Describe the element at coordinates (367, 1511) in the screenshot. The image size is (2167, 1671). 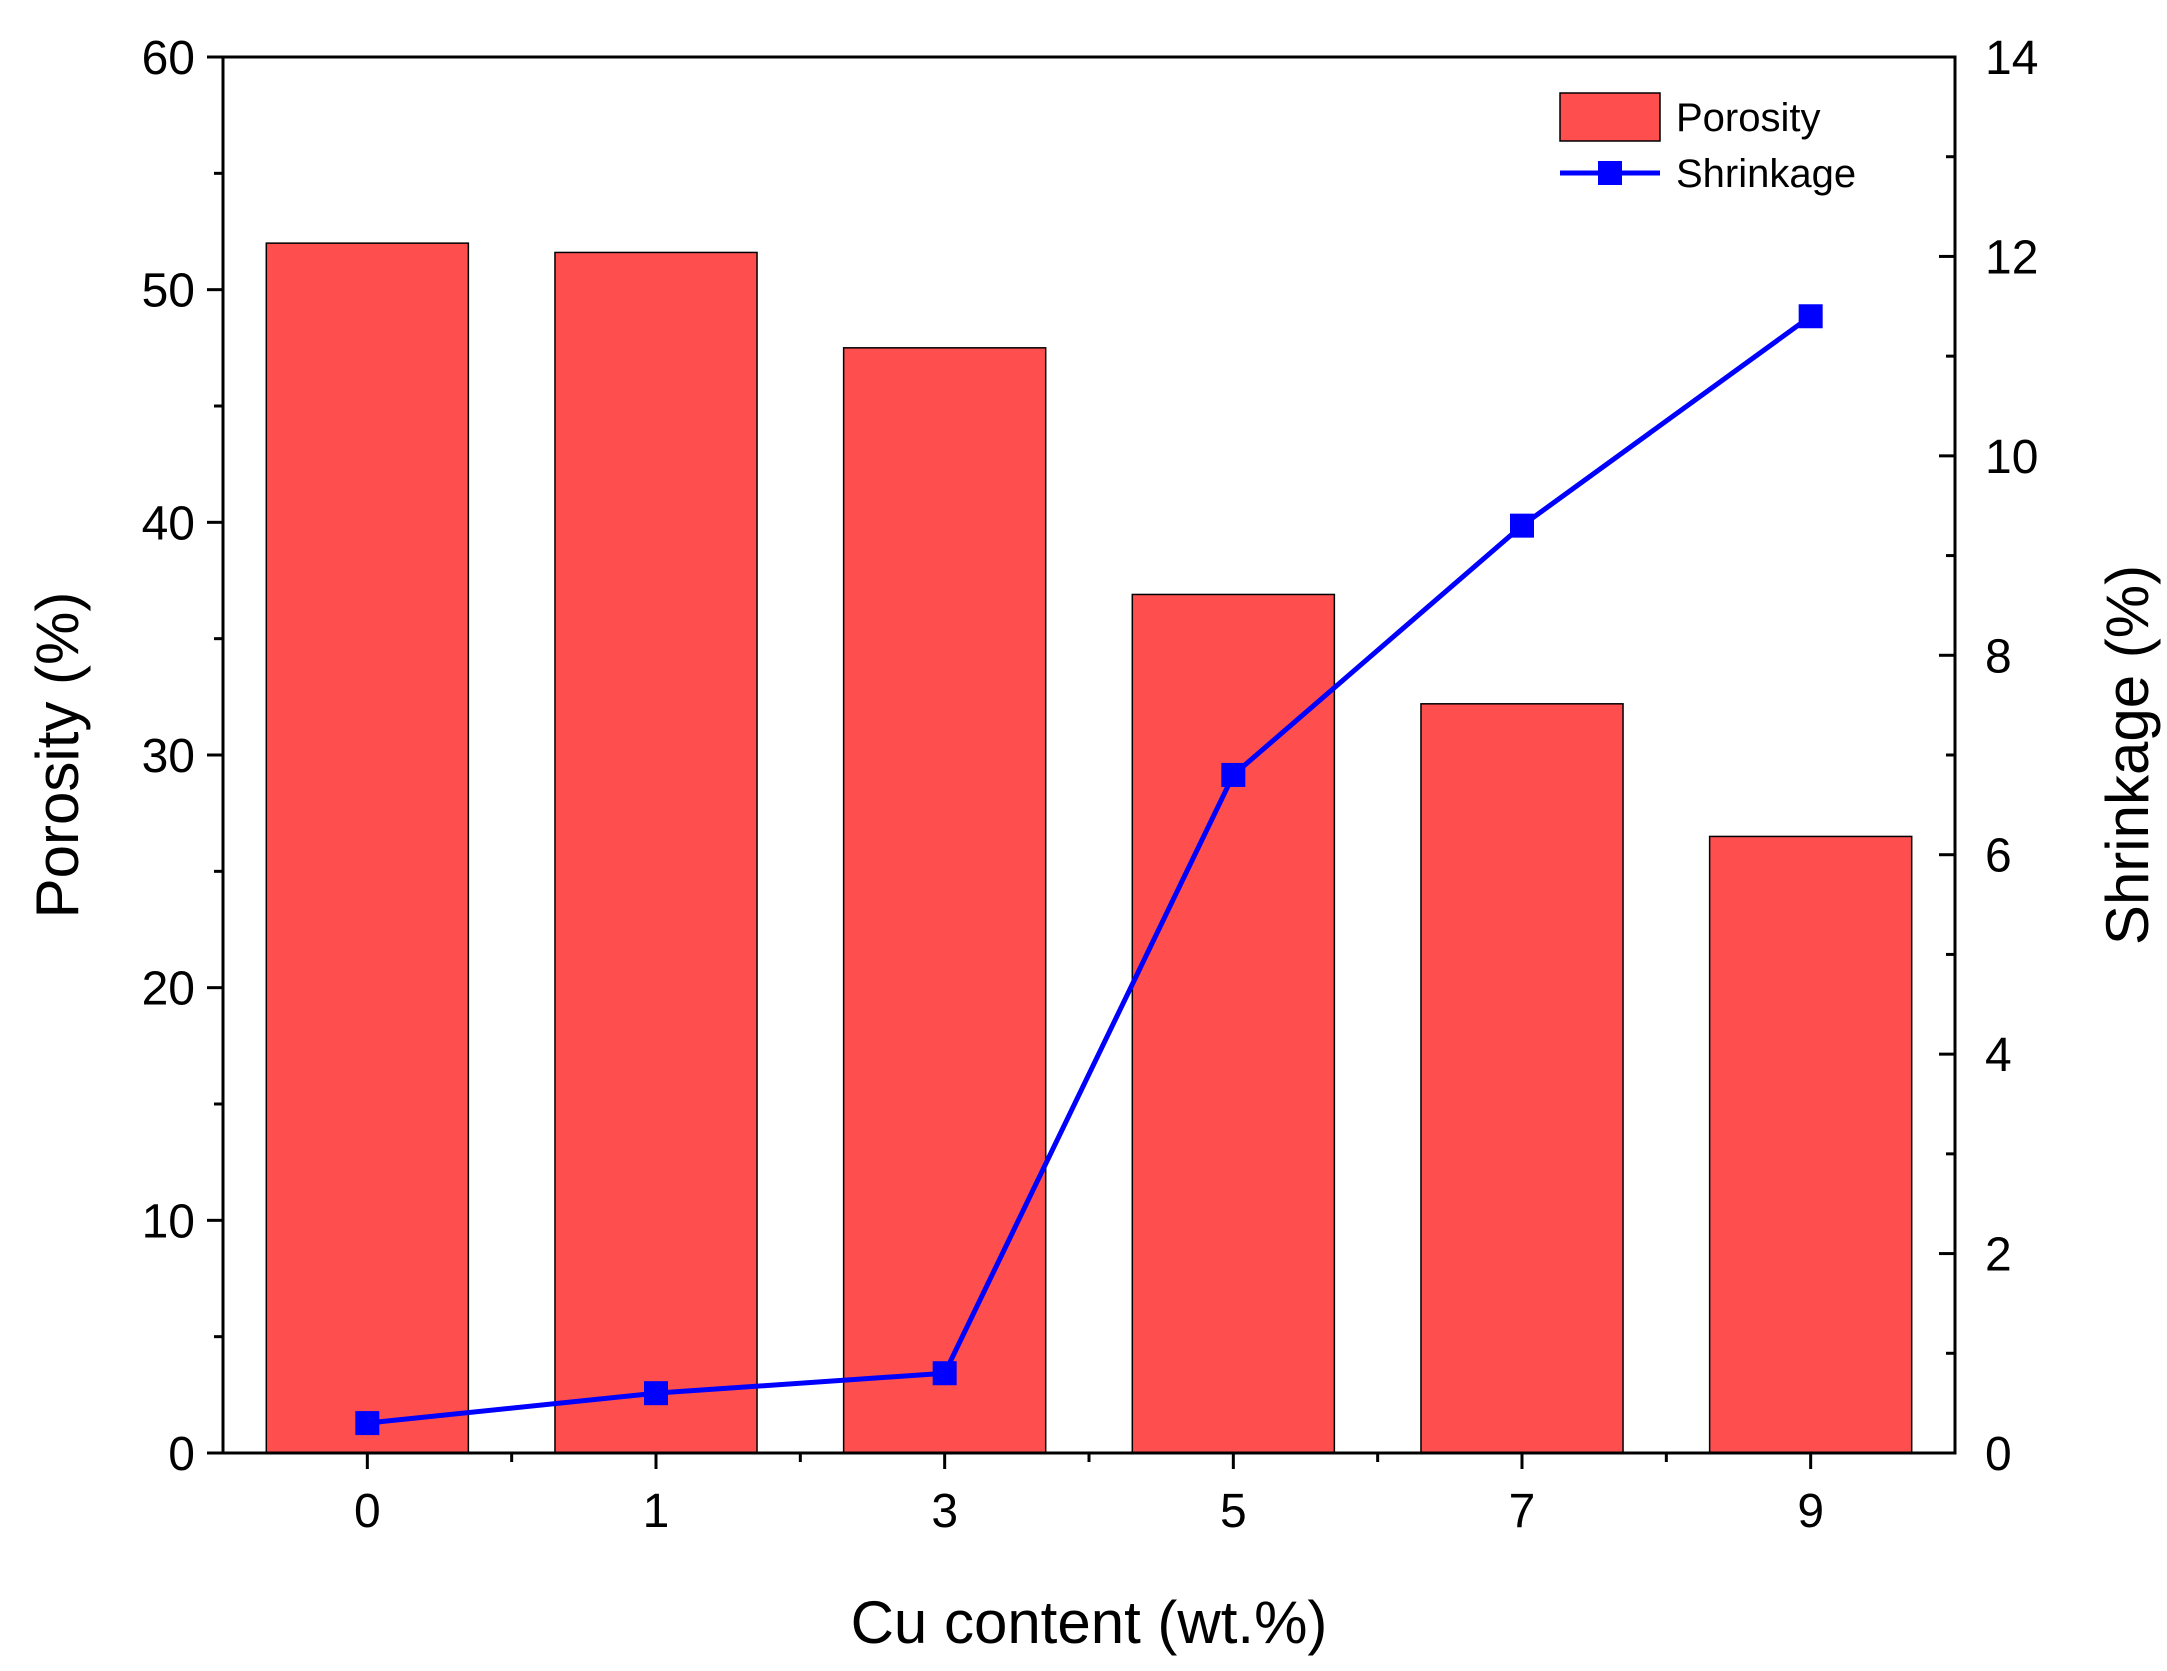
I see `x-tick-label: 0` at that location.